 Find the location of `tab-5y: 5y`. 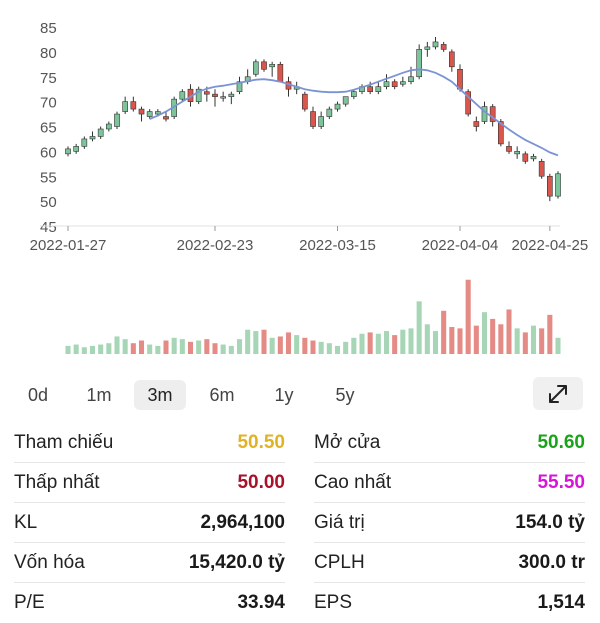

tab-5y: 5y is located at coordinates (345, 395).